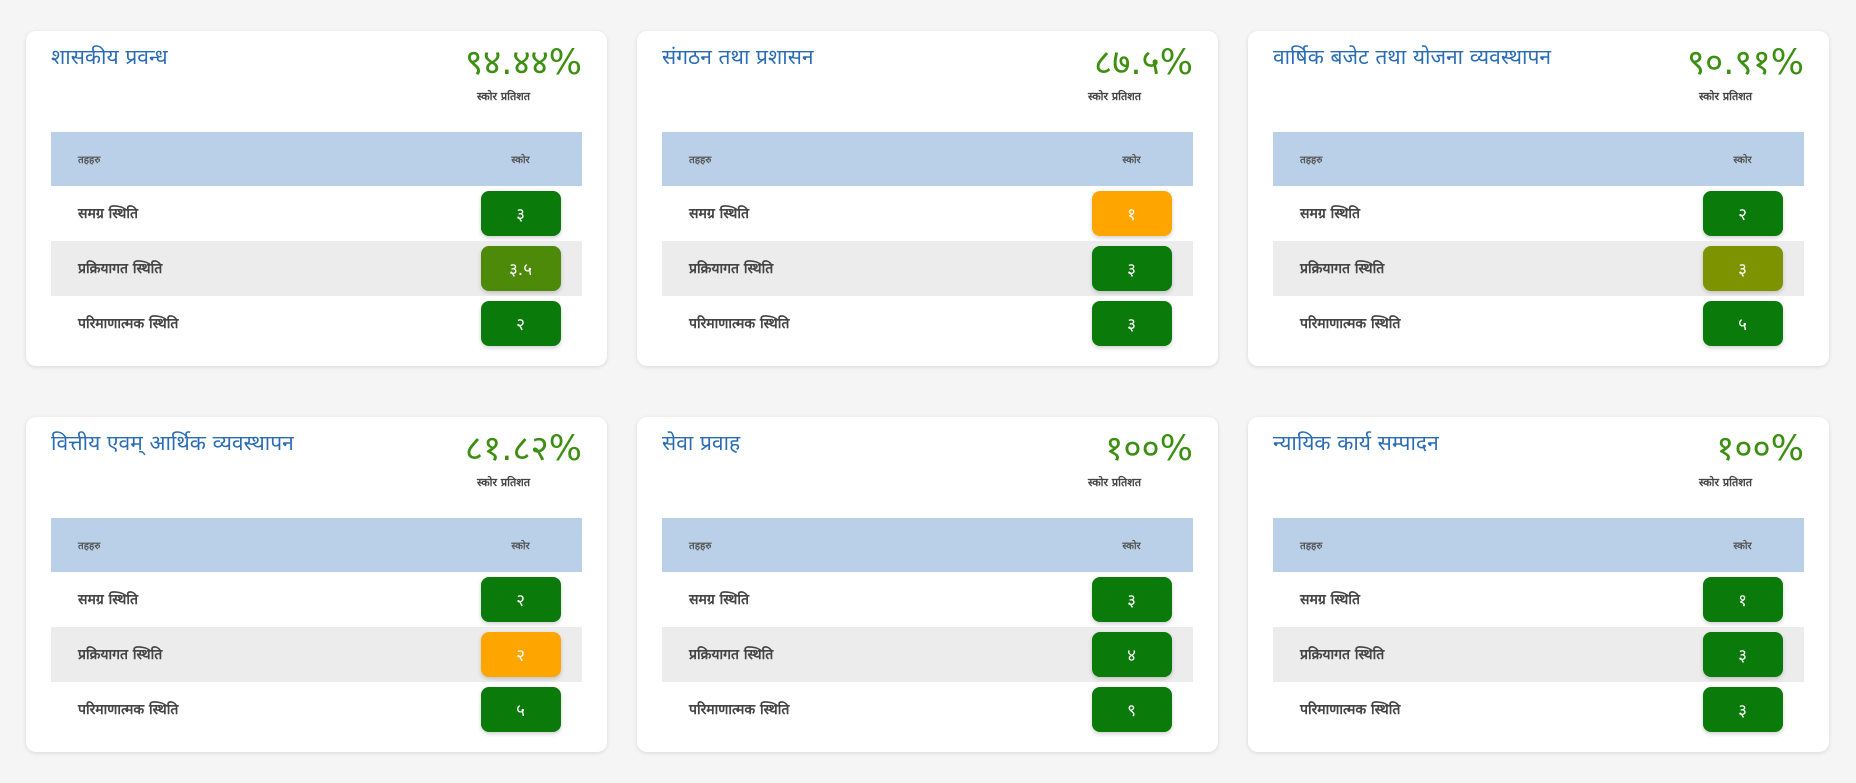 Image resolution: width=1856 pixels, height=783 pixels. Describe the element at coordinates (1745, 63) in the screenshot. I see `score-percent: ९०.९१%` at that location.